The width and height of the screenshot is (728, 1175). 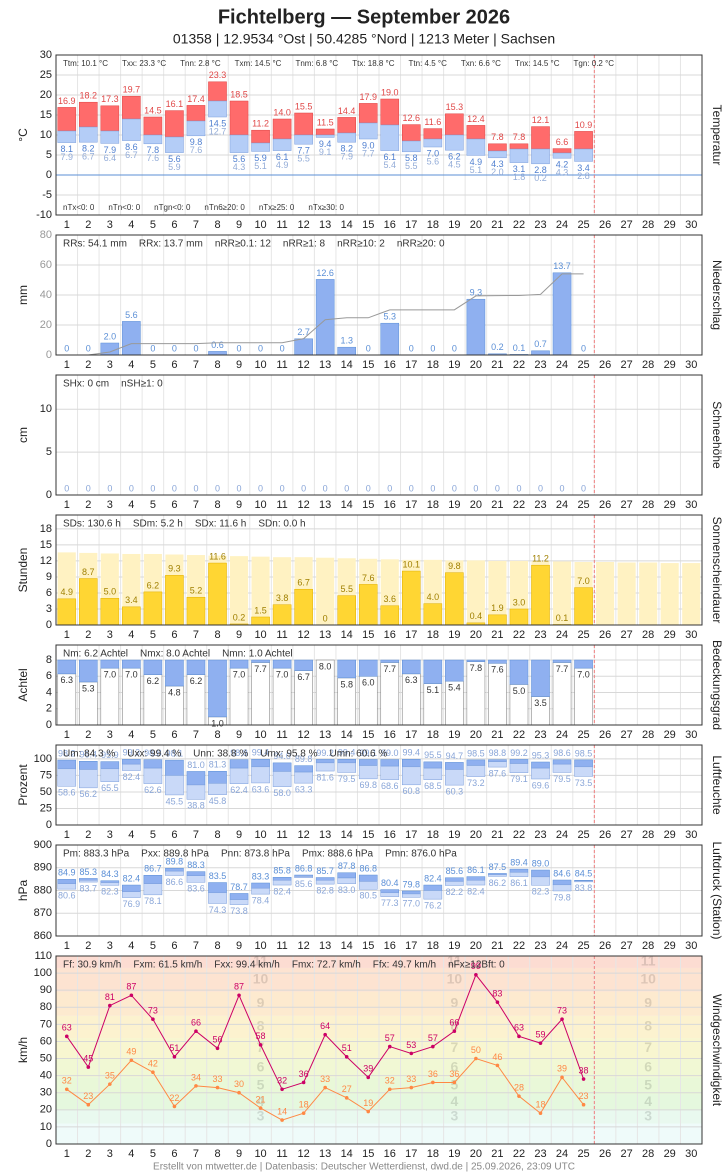 I want to click on x-tick-label: 3, so click(x=110, y=835).